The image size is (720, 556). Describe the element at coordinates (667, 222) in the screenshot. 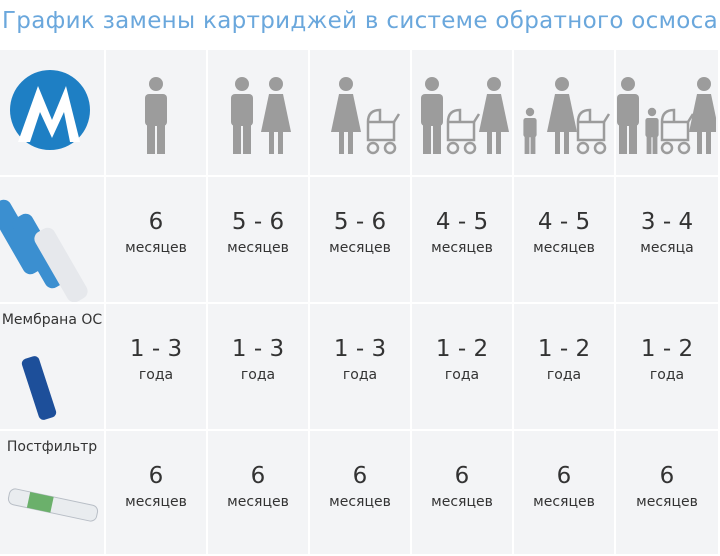

I see `value: 3 - 4` at that location.